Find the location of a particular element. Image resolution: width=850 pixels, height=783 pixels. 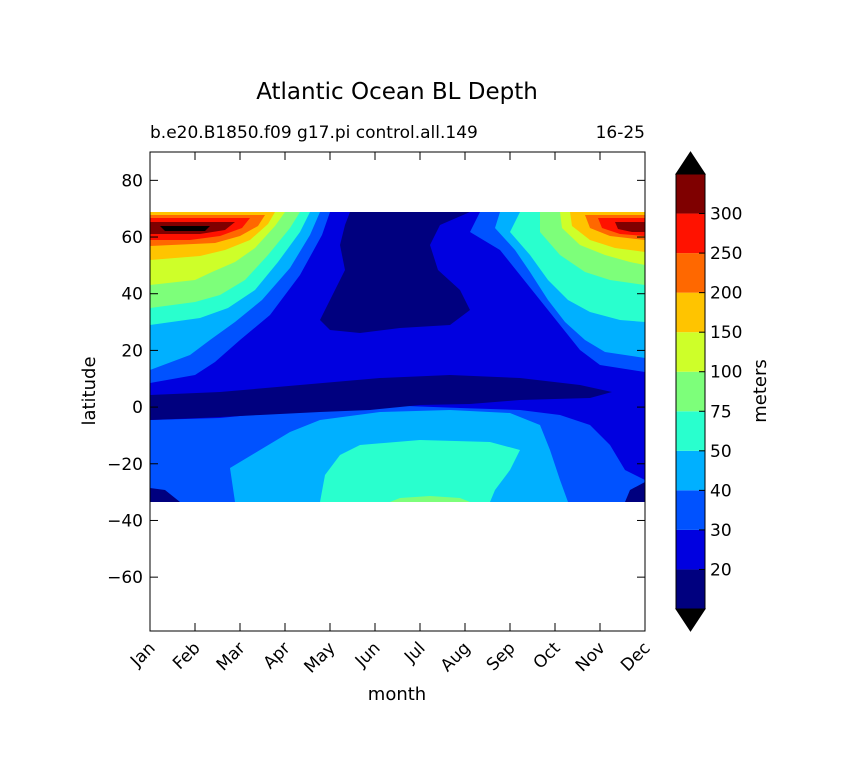

chart-subtitle-left: b.e20.B1850.f09 g17.pi control.all.149 is located at coordinates (314, 133).